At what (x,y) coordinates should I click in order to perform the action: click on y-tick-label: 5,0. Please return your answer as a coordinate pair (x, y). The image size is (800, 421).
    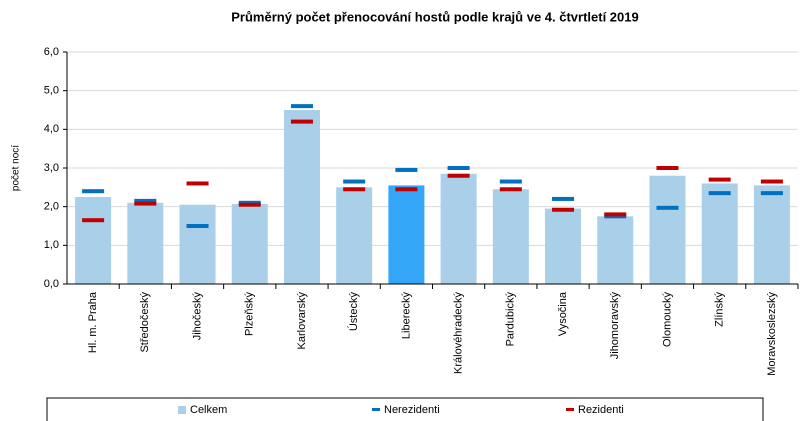
    Looking at the image, I should click on (51, 91).